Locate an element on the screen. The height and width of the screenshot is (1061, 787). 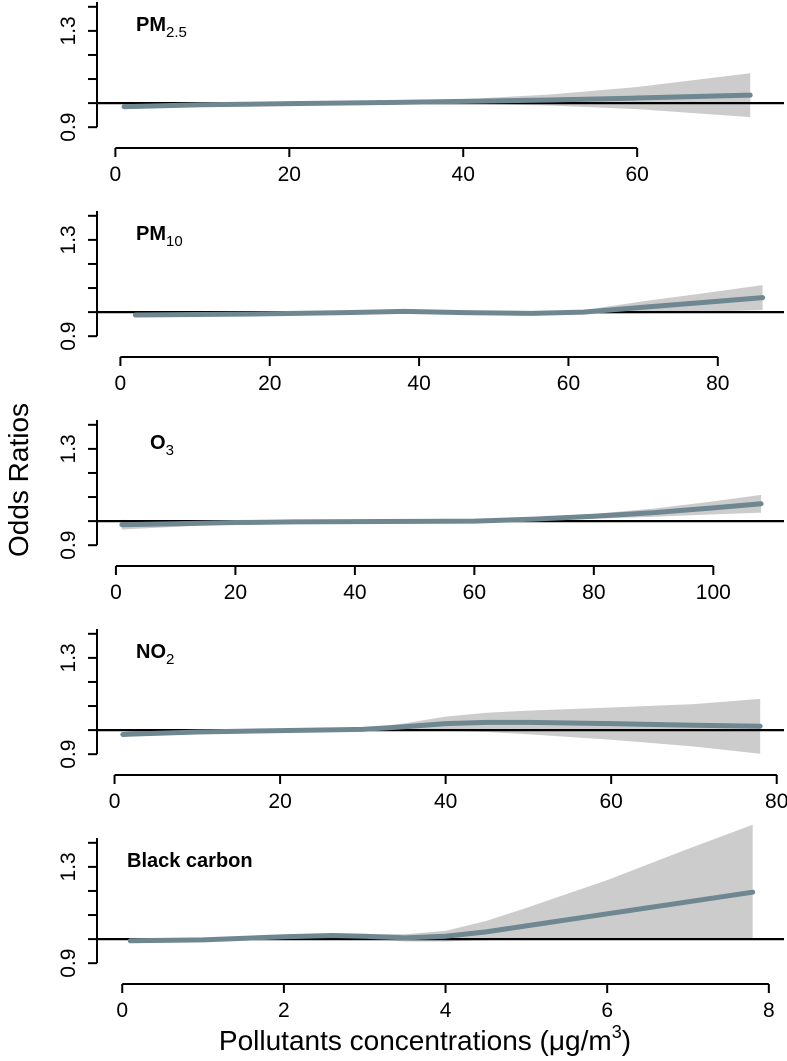
panel-label-main: Black carbon is located at coordinates (190, 861).